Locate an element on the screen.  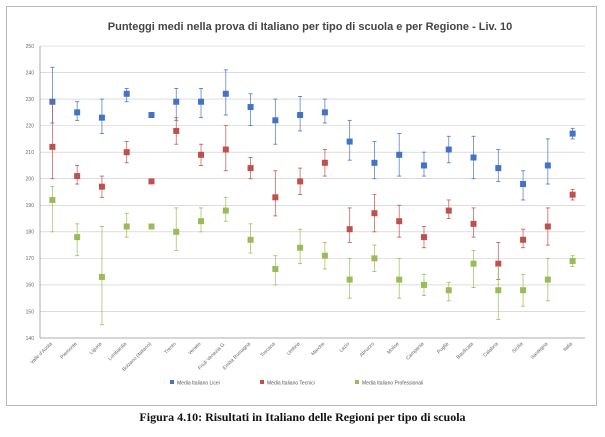
legend-label: Media Italiano Tecnici is located at coordinates (291, 384).